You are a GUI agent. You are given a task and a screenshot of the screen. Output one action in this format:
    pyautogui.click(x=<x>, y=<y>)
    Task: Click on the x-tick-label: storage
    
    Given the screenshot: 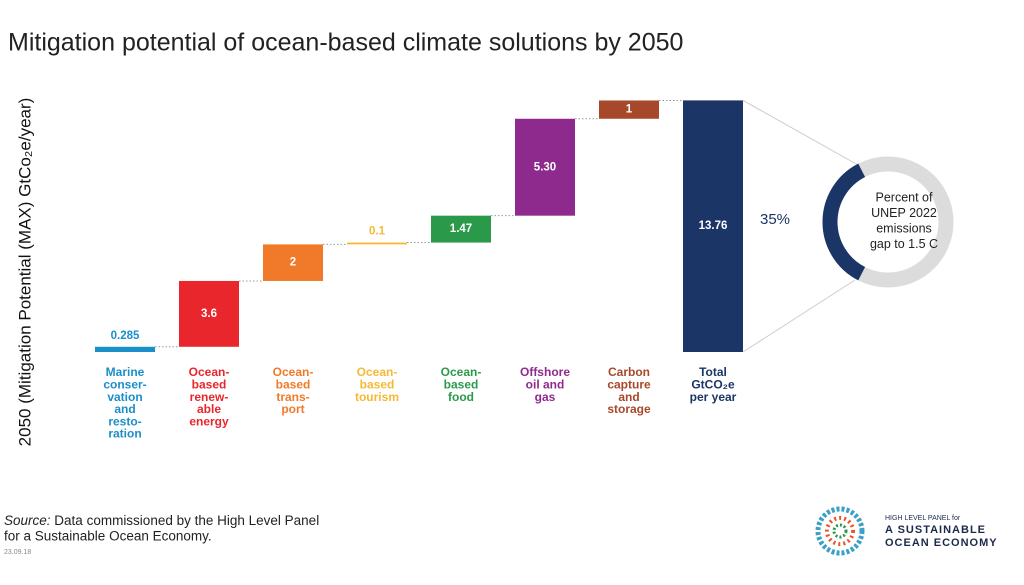 What is the action you would take?
    pyautogui.click(x=629, y=409)
    